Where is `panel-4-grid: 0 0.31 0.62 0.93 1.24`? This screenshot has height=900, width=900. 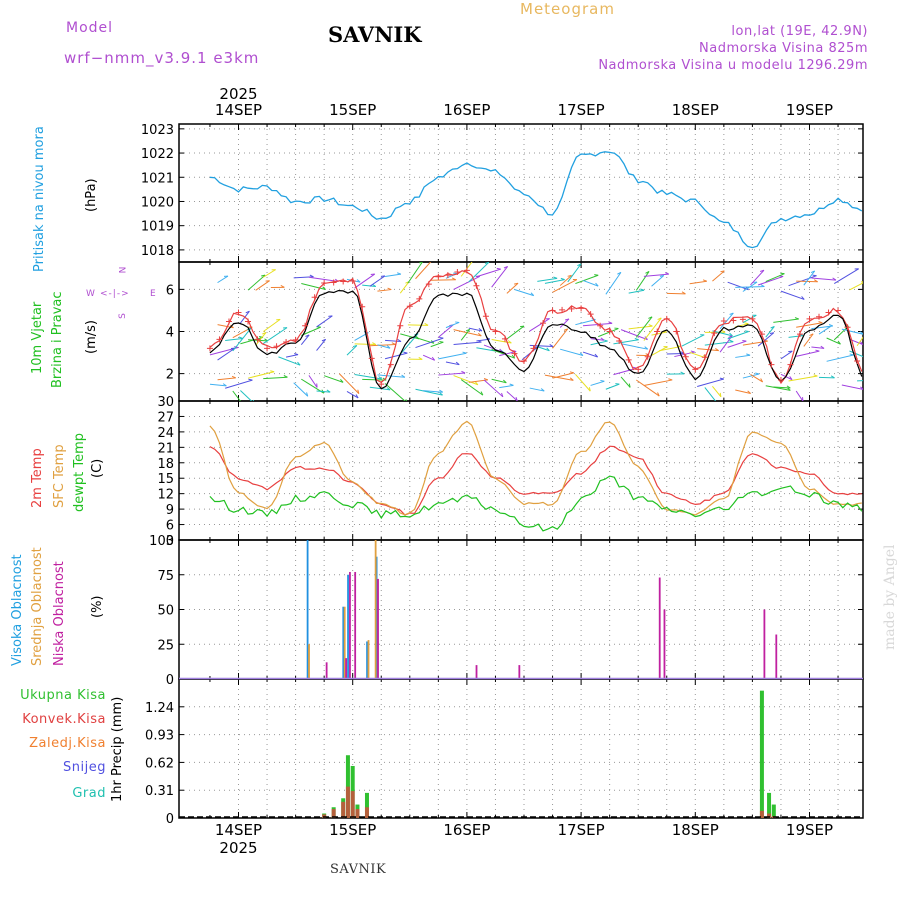
panel-4-grid: 0 0.31 0.62 0.93 1.24 is located at coordinates (504, 753).